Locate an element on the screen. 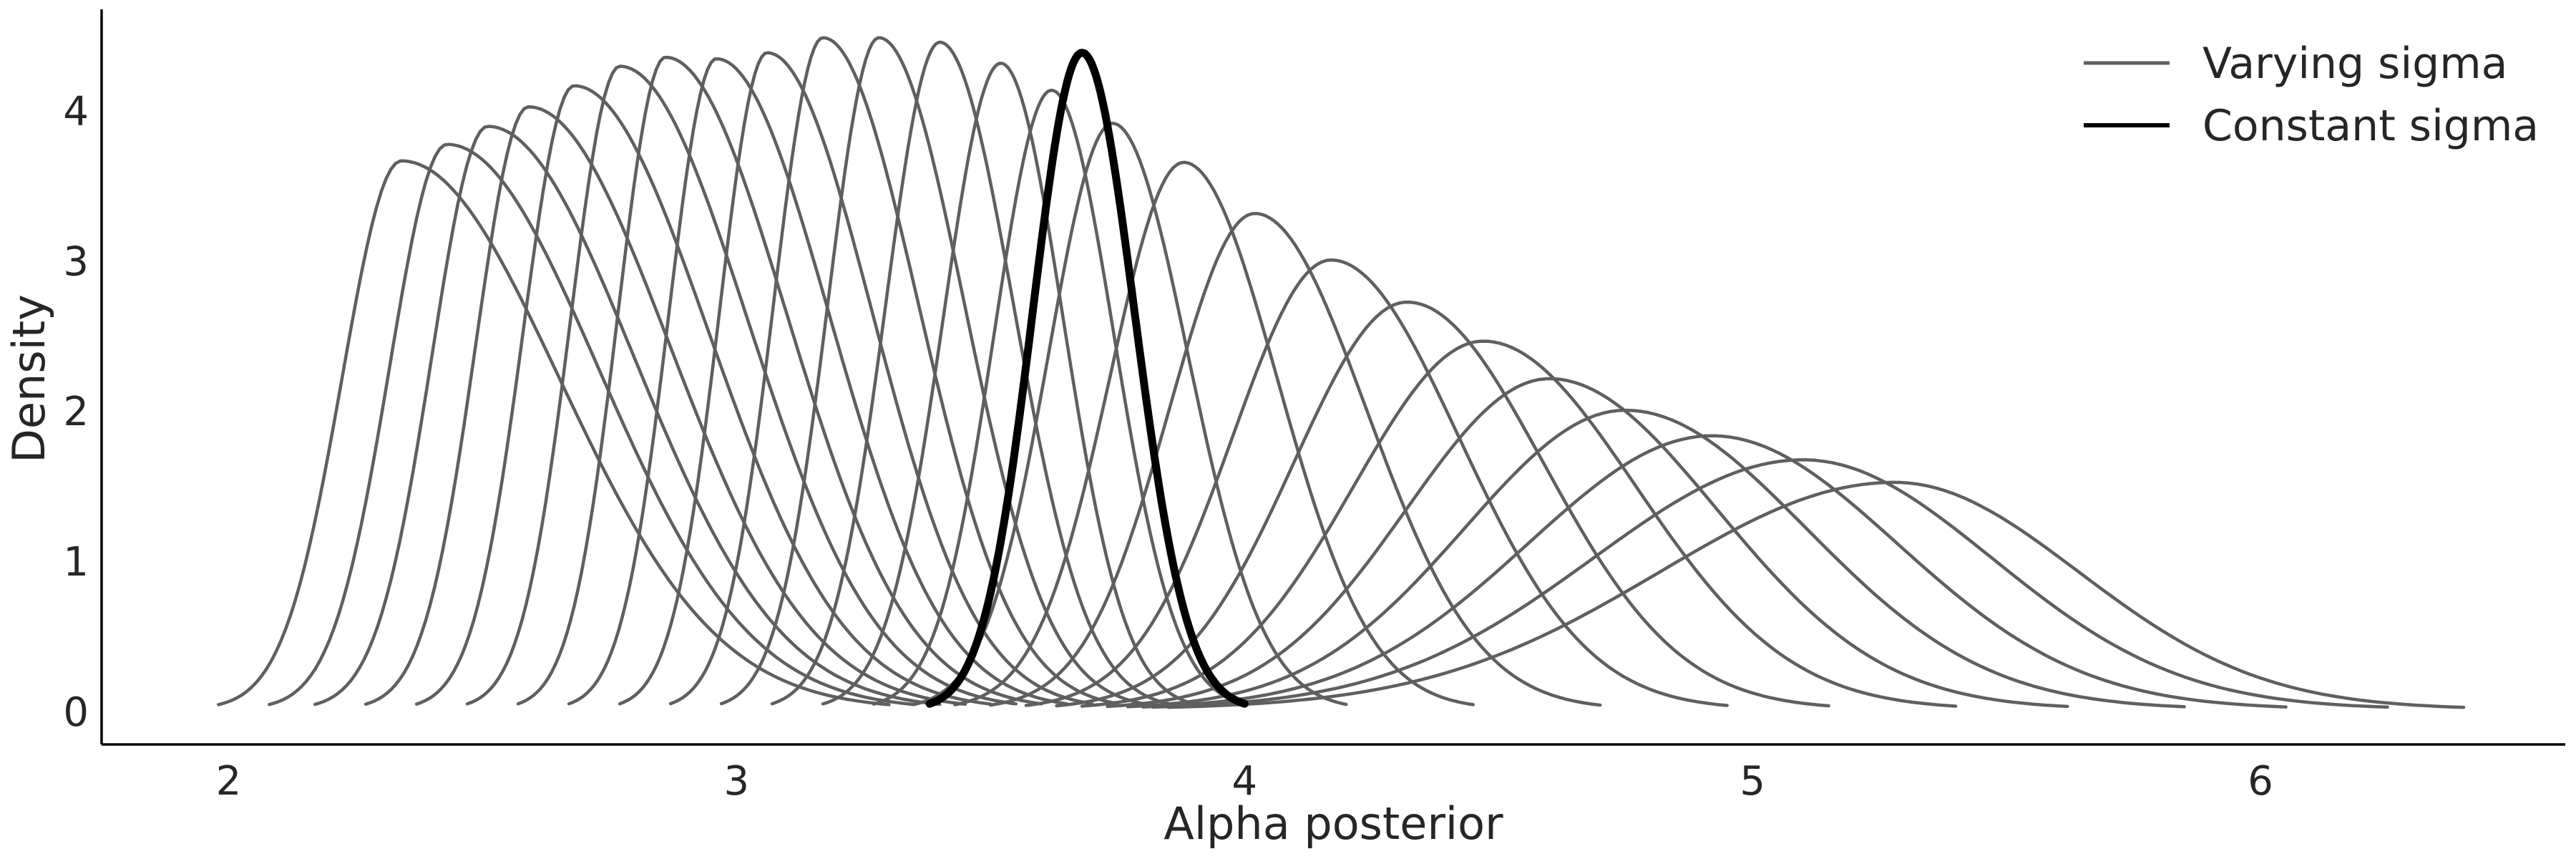 The height and width of the screenshot is (859, 2576). x-tick-labels: 2 3 4 5 6 is located at coordinates (1244, 781).